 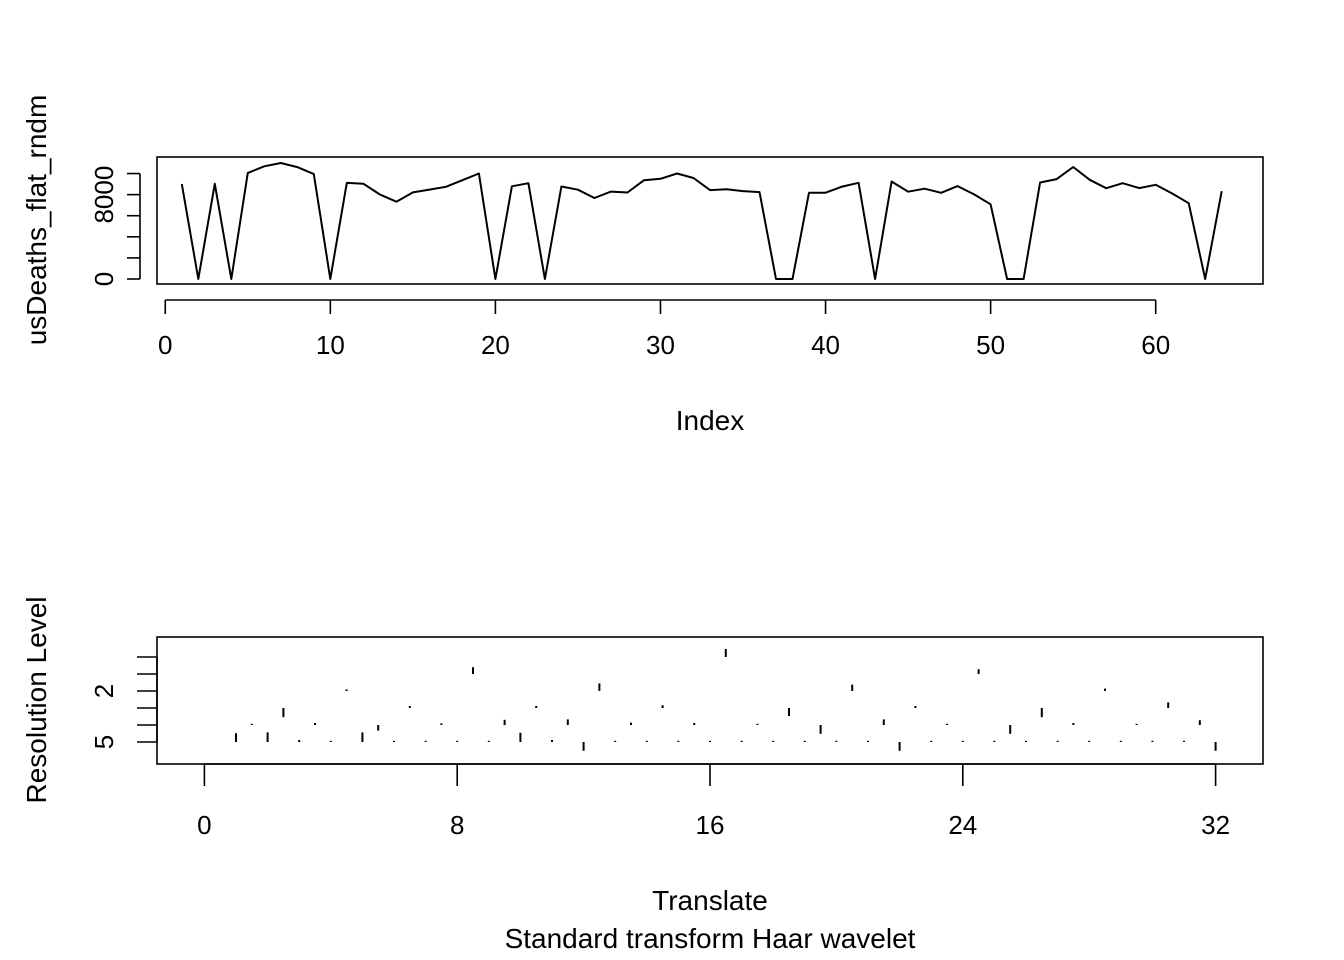 I want to click on wavelet-x-tick-label: 16, so click(x=710, y=825).